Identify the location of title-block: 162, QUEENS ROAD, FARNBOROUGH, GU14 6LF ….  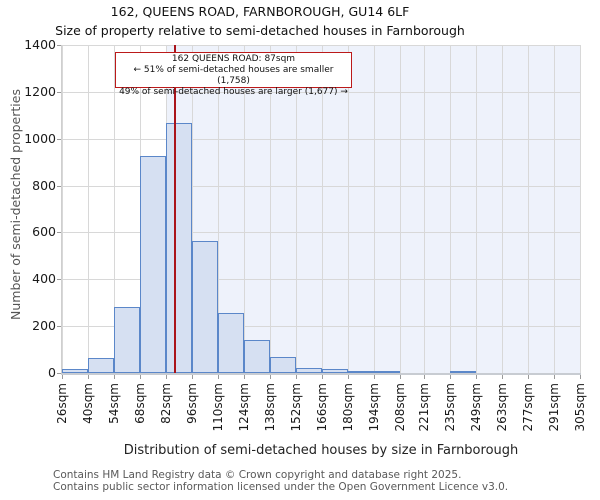
(260, 21).